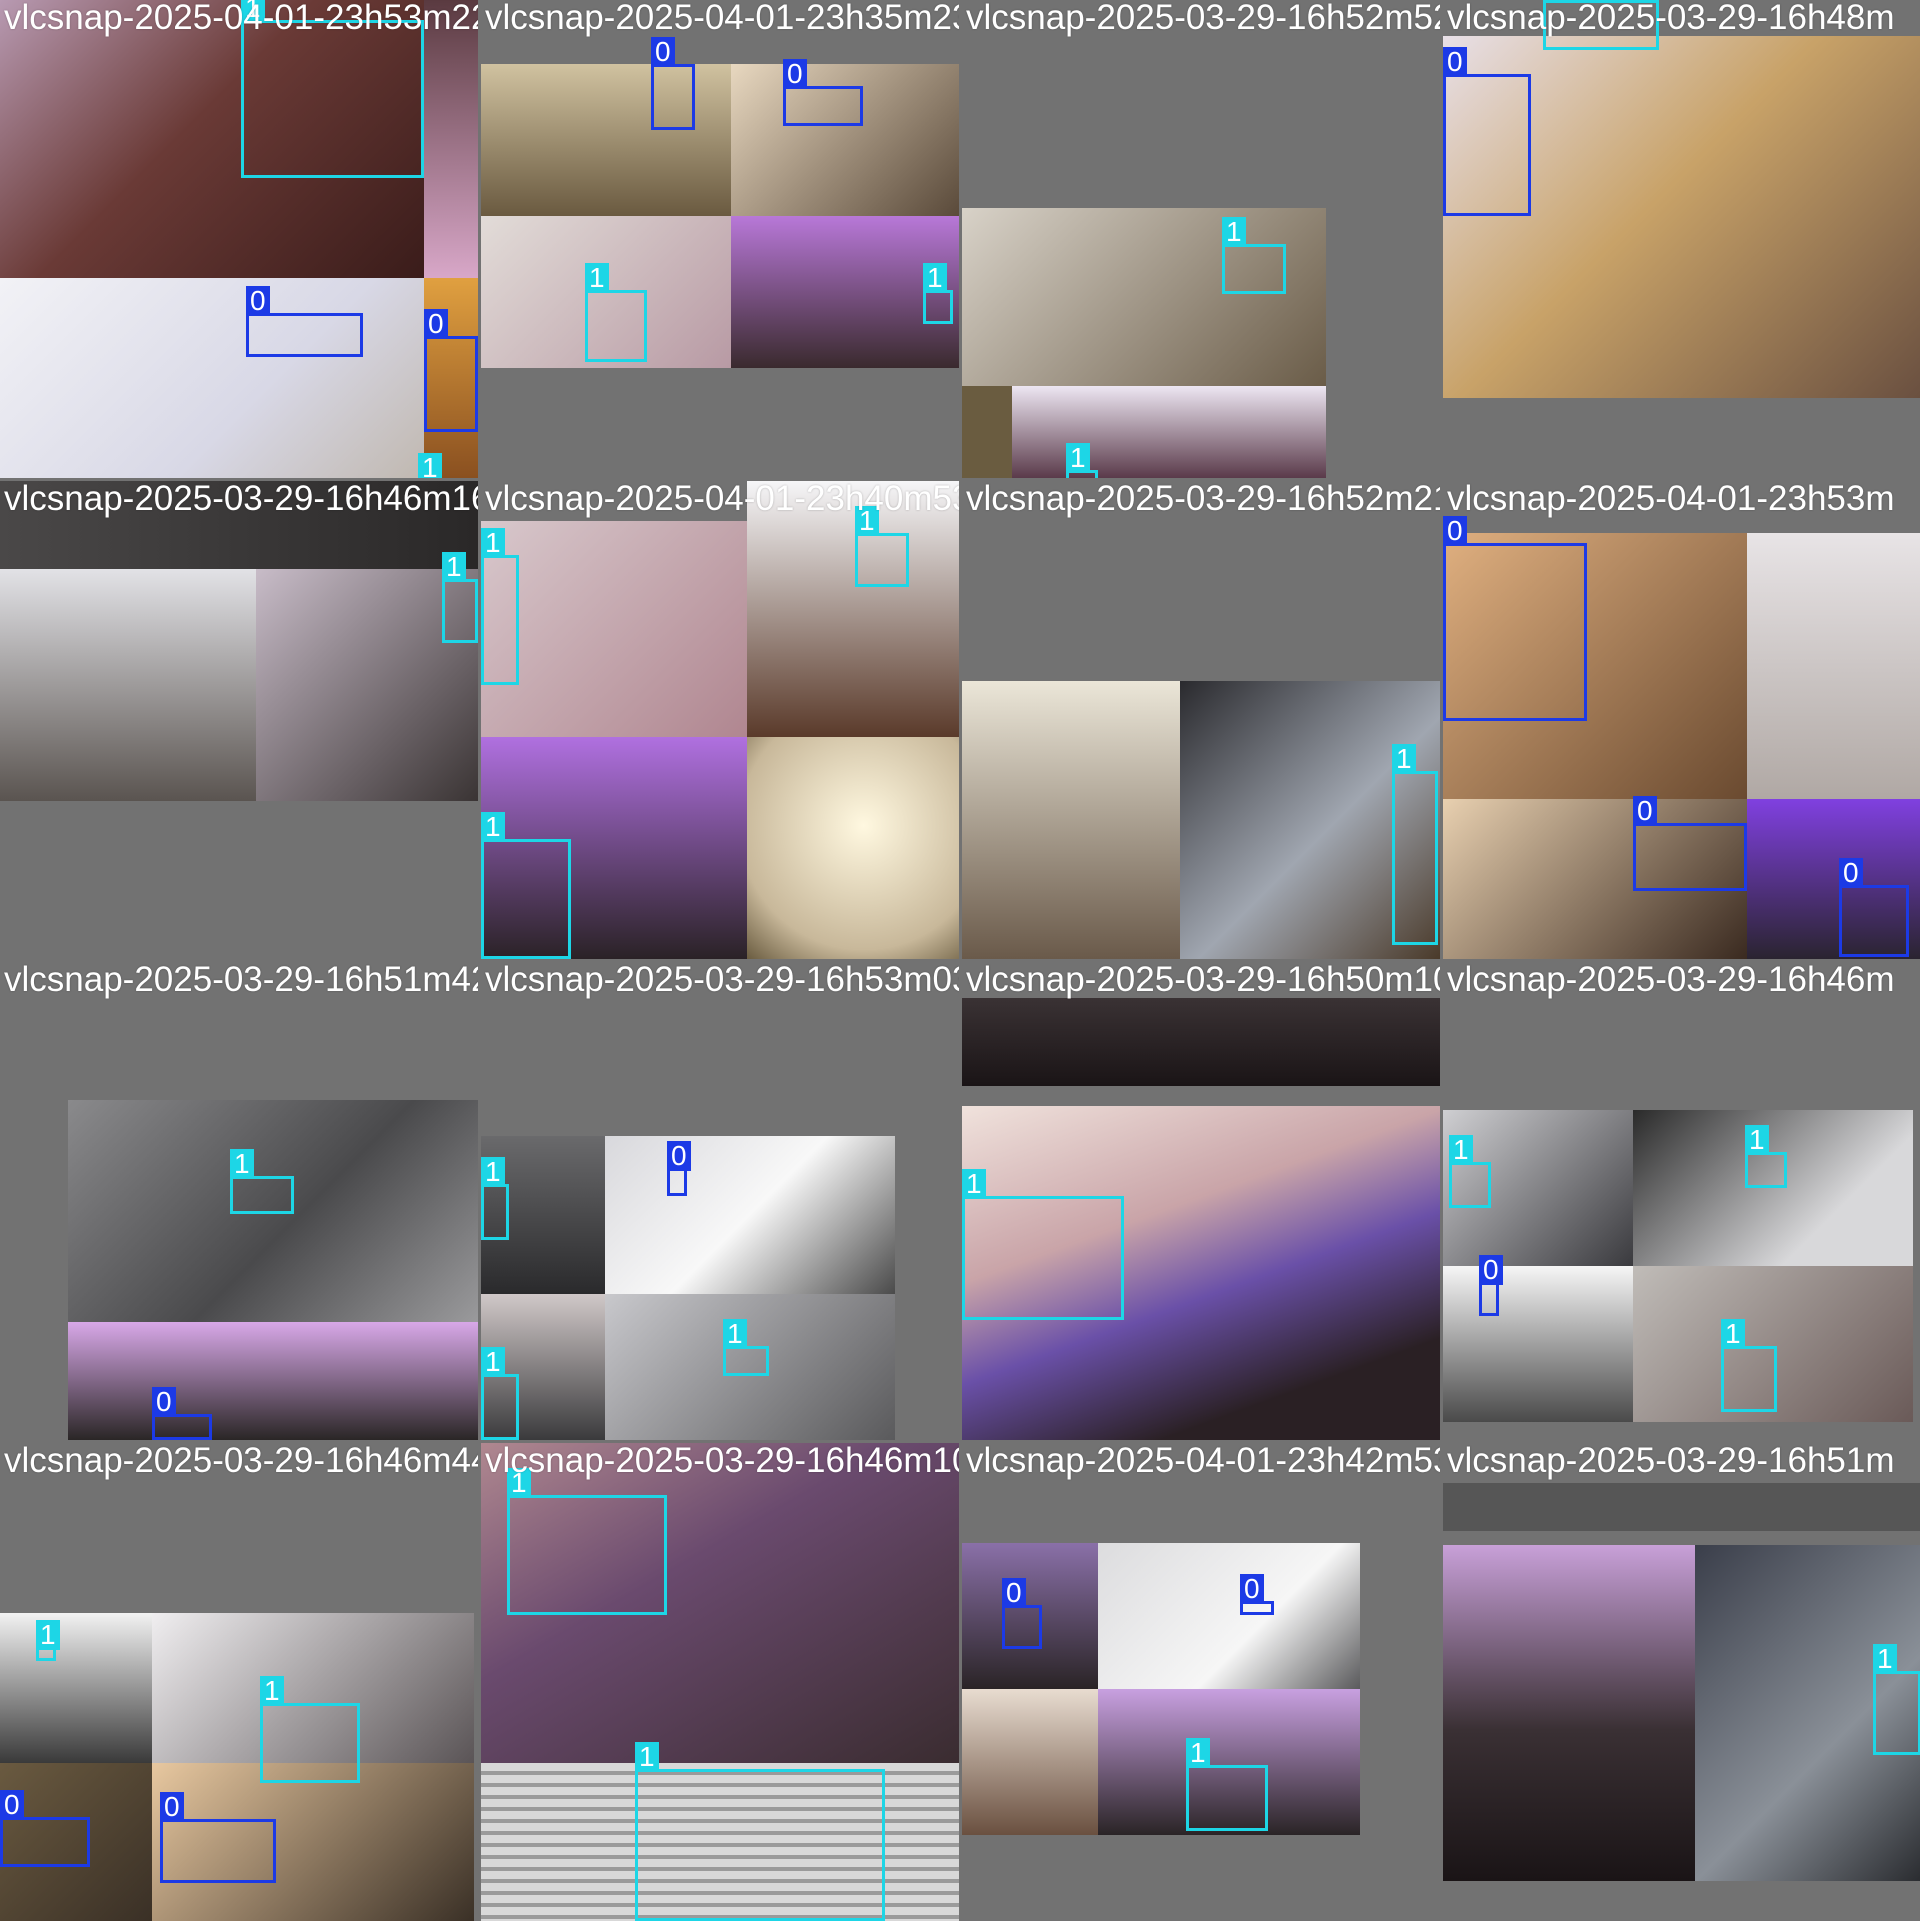 Image resolution: width=1920 pixels, height=1921 pixels. Describe the element at coordinates (722, 499) in the screenshot. I see `tile-title: vlcsnap-2025-04-01-23h40m53s997.jpg` at that location.